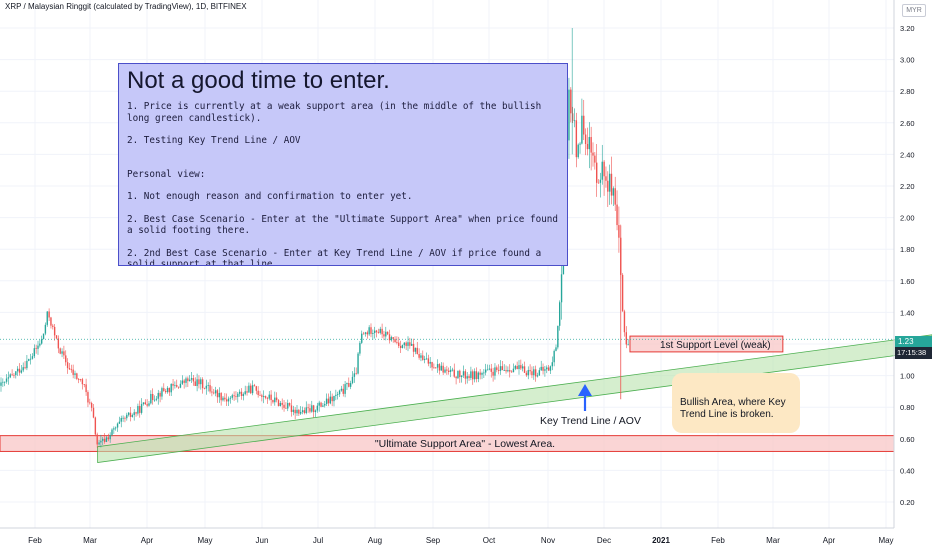 The width and height of the screenshot is (932, 550). I want to click on x-tick-label: Mar, so click(773, 540).